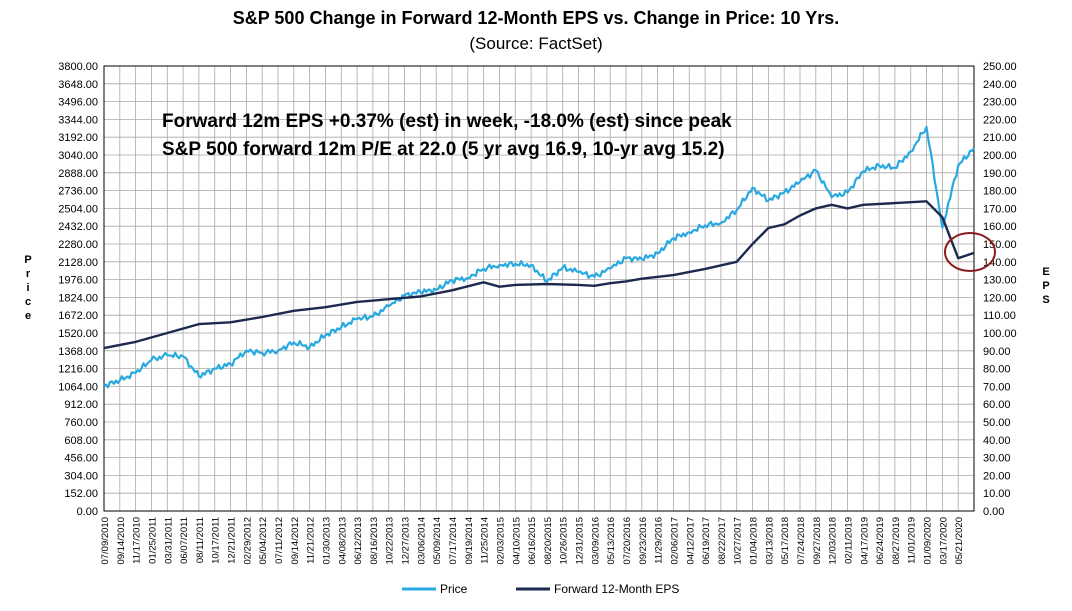 The height and width of the screenshot is (611, 1072). Describe the element at coordinates (1000, 103) in the screenshot. I see `y2-tick-label: 230.00` at that location.